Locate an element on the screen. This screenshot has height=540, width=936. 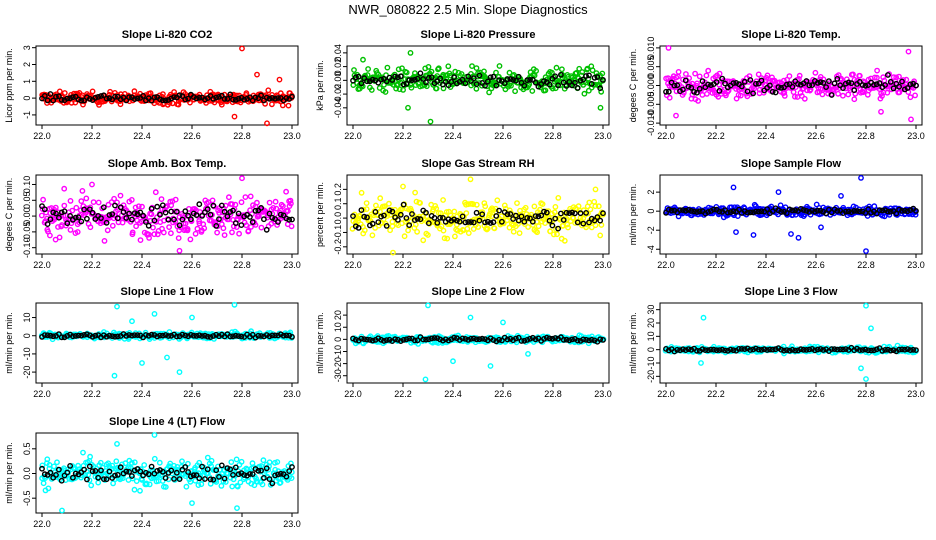
y-tick-label: 0.2 is located at coordinates (338, 189).